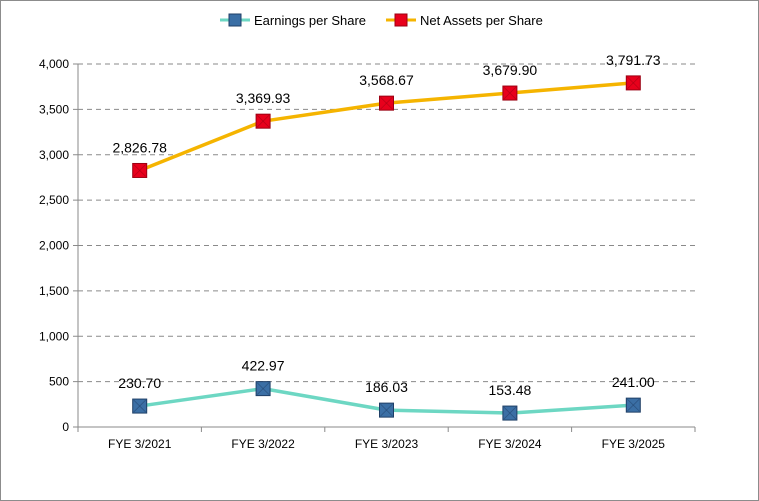 This screenshot has width=759, height=501. What do you see at coordinates (263, 366) in the screenshot?
I see `data-label-eps: 422.97` at bounding box center [263, 366].